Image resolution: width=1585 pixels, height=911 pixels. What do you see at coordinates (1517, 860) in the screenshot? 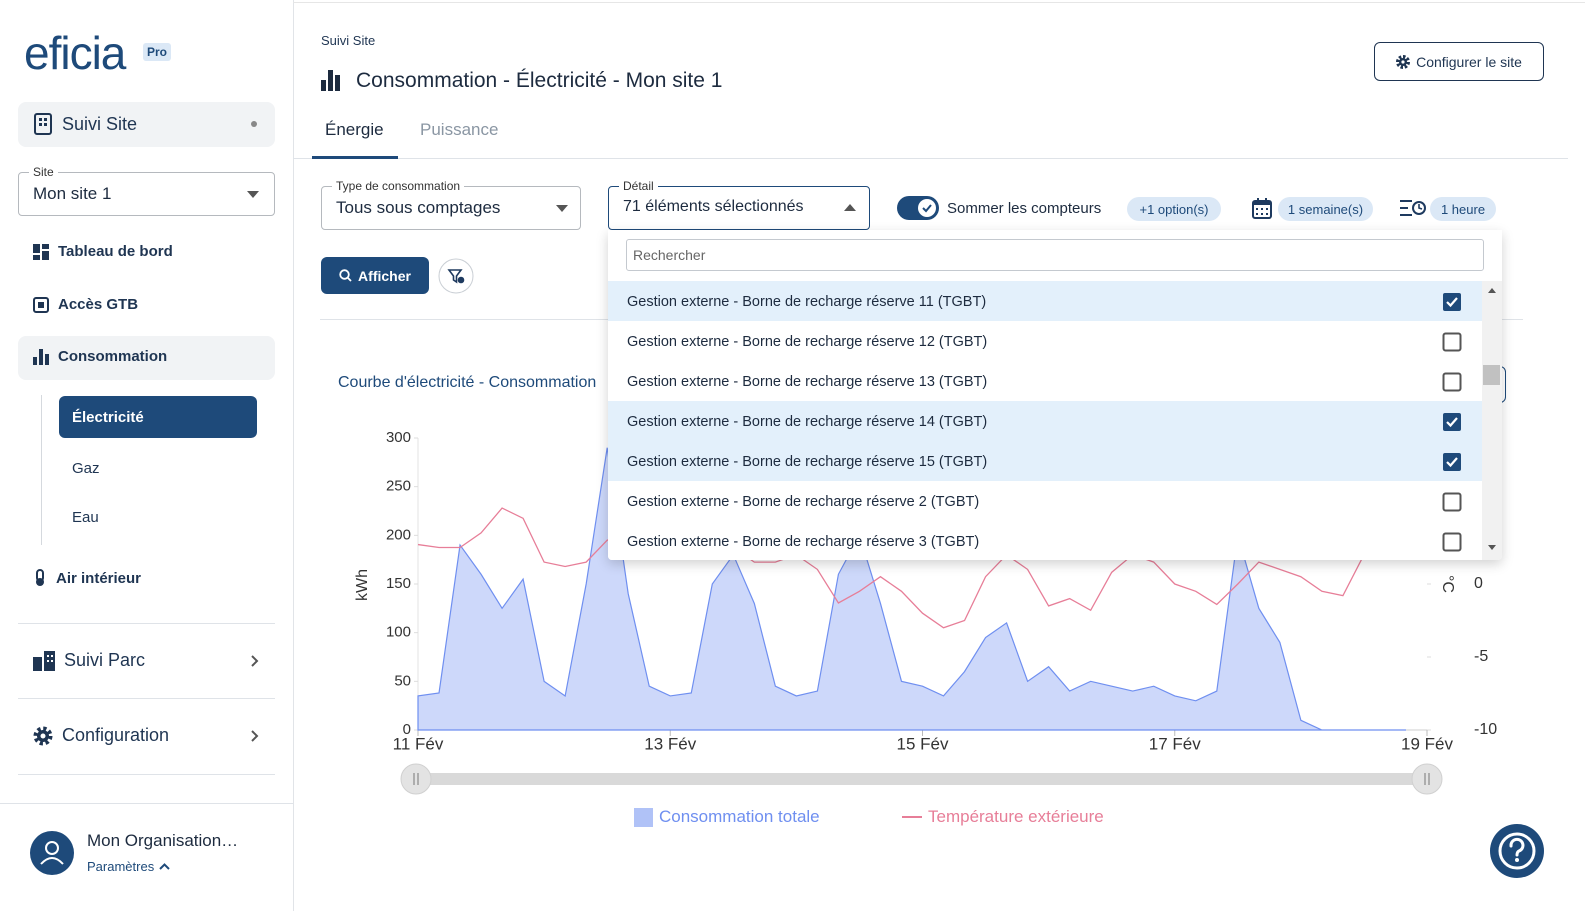
I see `help-icon-dot` at bounding box center [1517, 860].